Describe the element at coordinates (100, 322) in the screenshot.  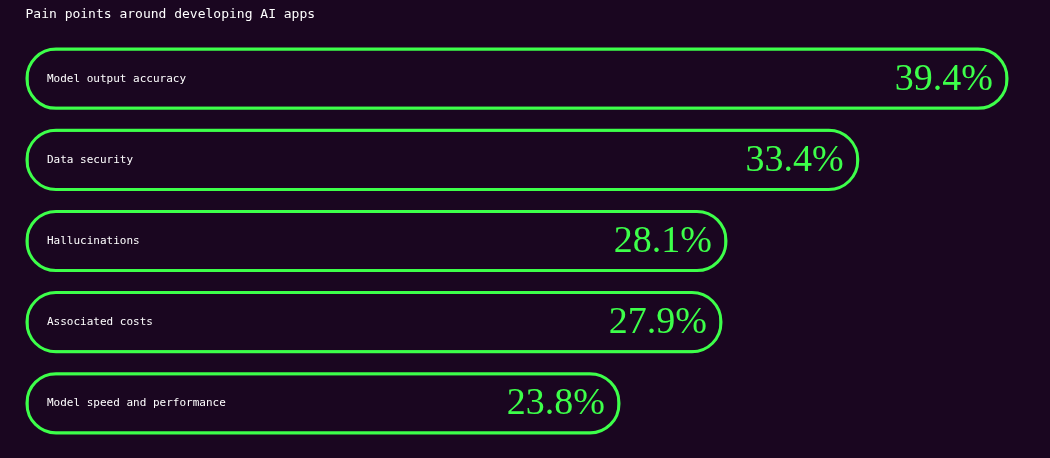
I see `y-tick-label: Associated costs` at that location.